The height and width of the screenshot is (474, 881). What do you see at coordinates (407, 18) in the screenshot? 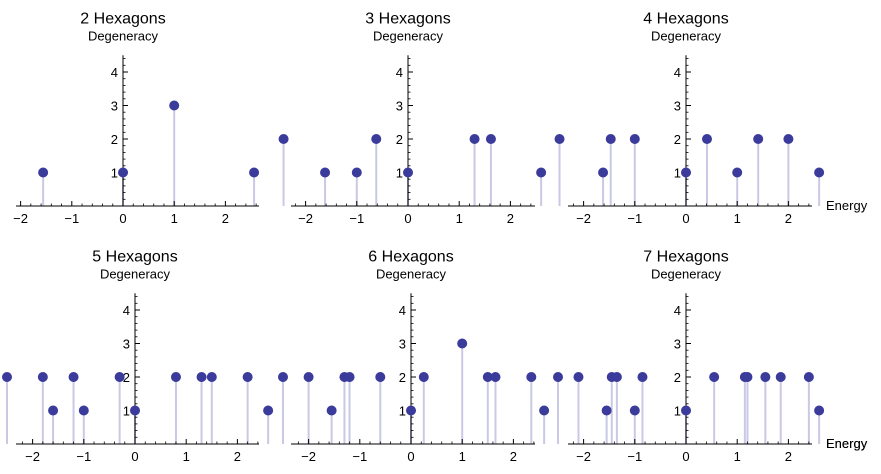
I see `chart-title: 3 Hexagons` at bounding box center [407, 18].